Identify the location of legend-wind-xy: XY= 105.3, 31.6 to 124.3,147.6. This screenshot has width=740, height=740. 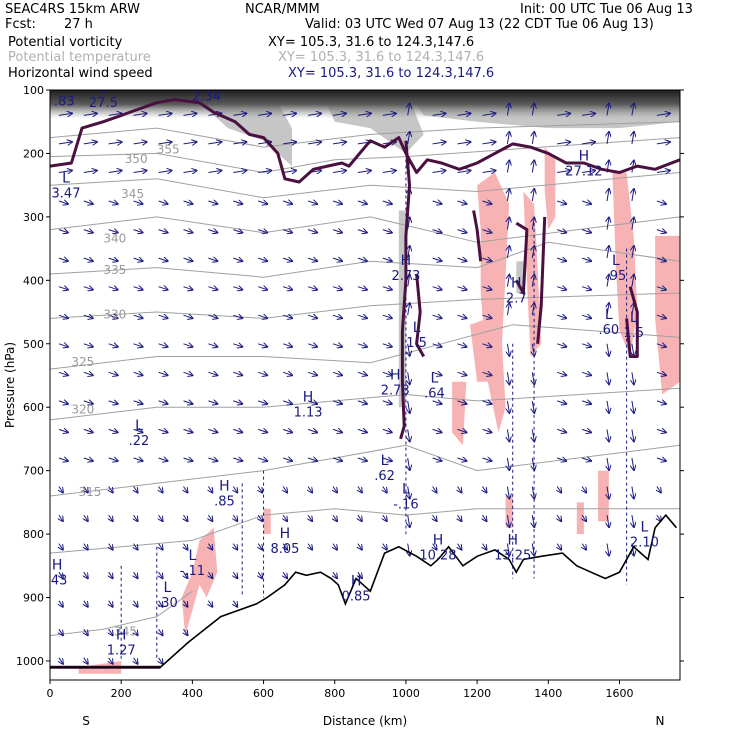
(391, 73).